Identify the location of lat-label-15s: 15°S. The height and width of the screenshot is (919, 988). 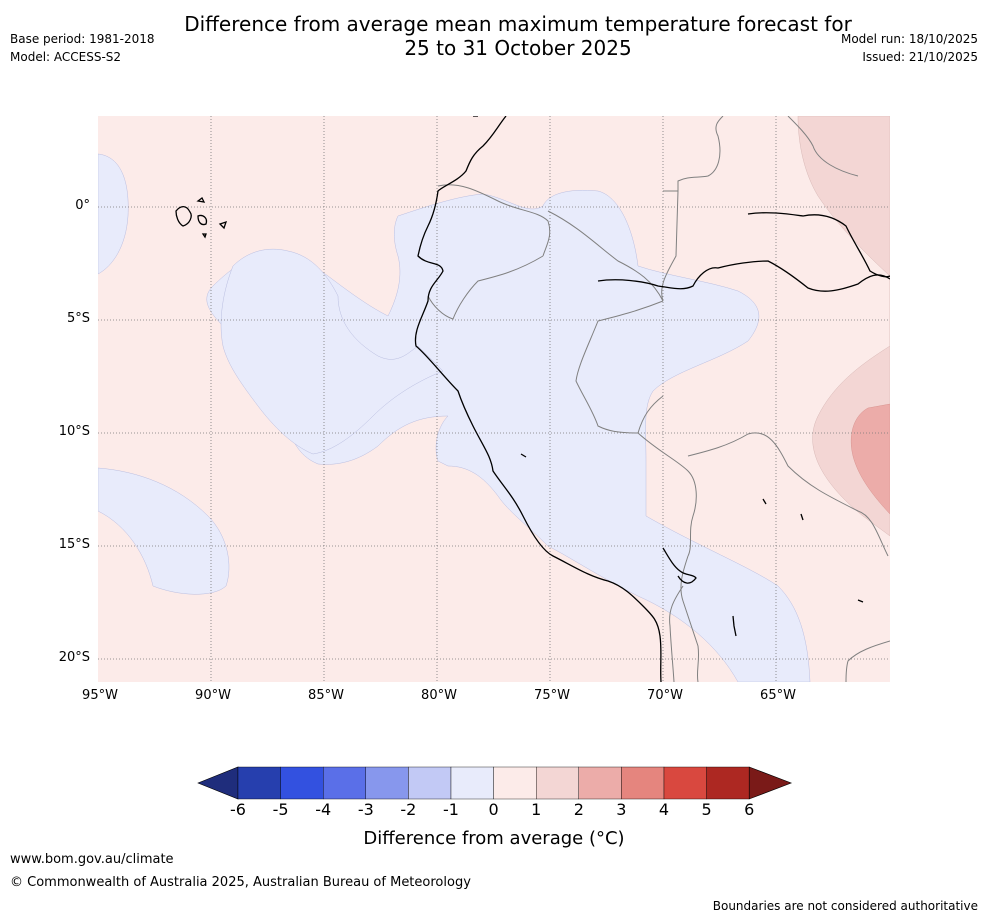
(74, 544).